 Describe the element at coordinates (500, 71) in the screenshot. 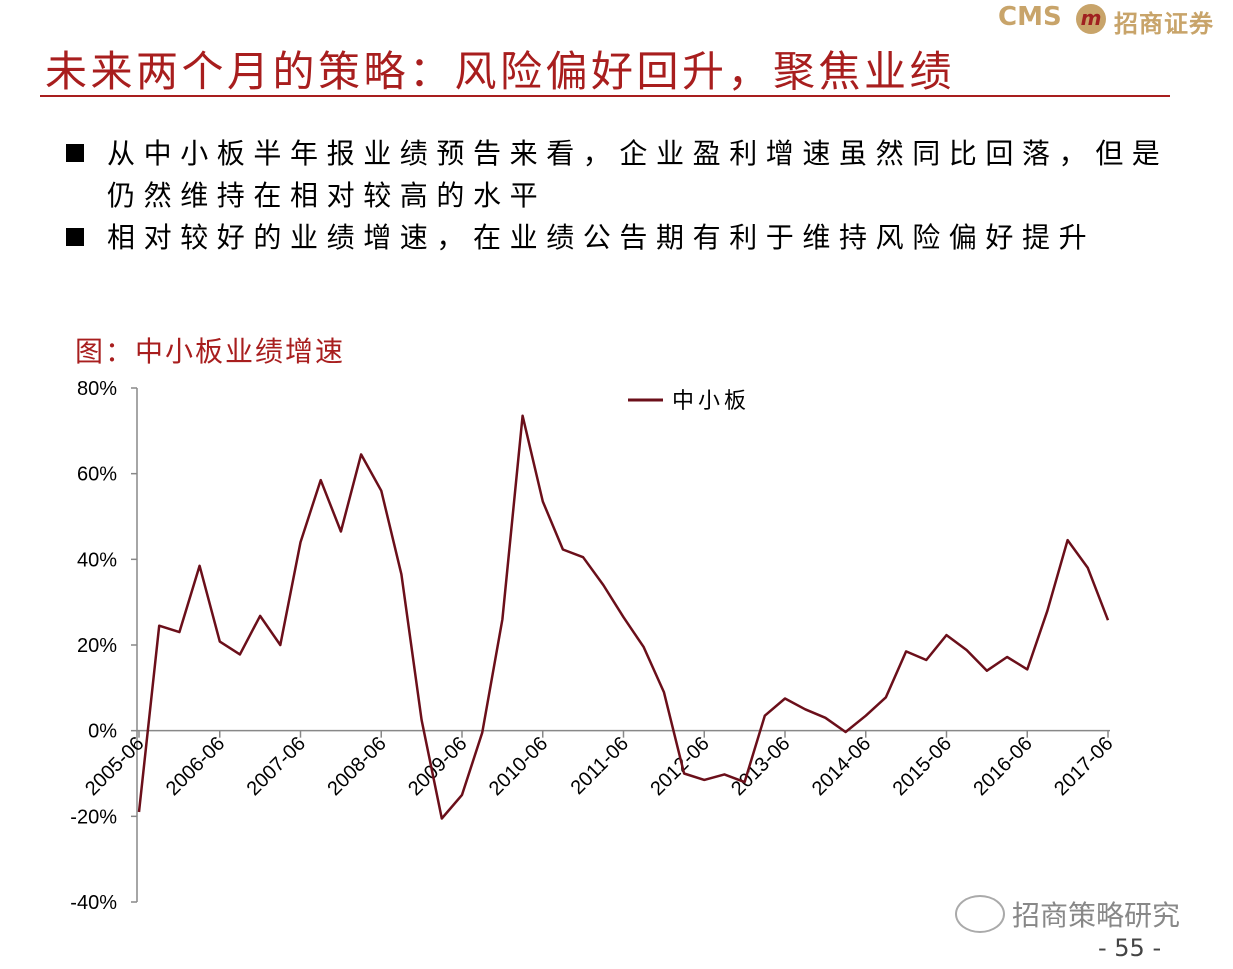

I see `slide-title: 未来两个月的策略：风险偏好回升，聚焦业绩` at that location.